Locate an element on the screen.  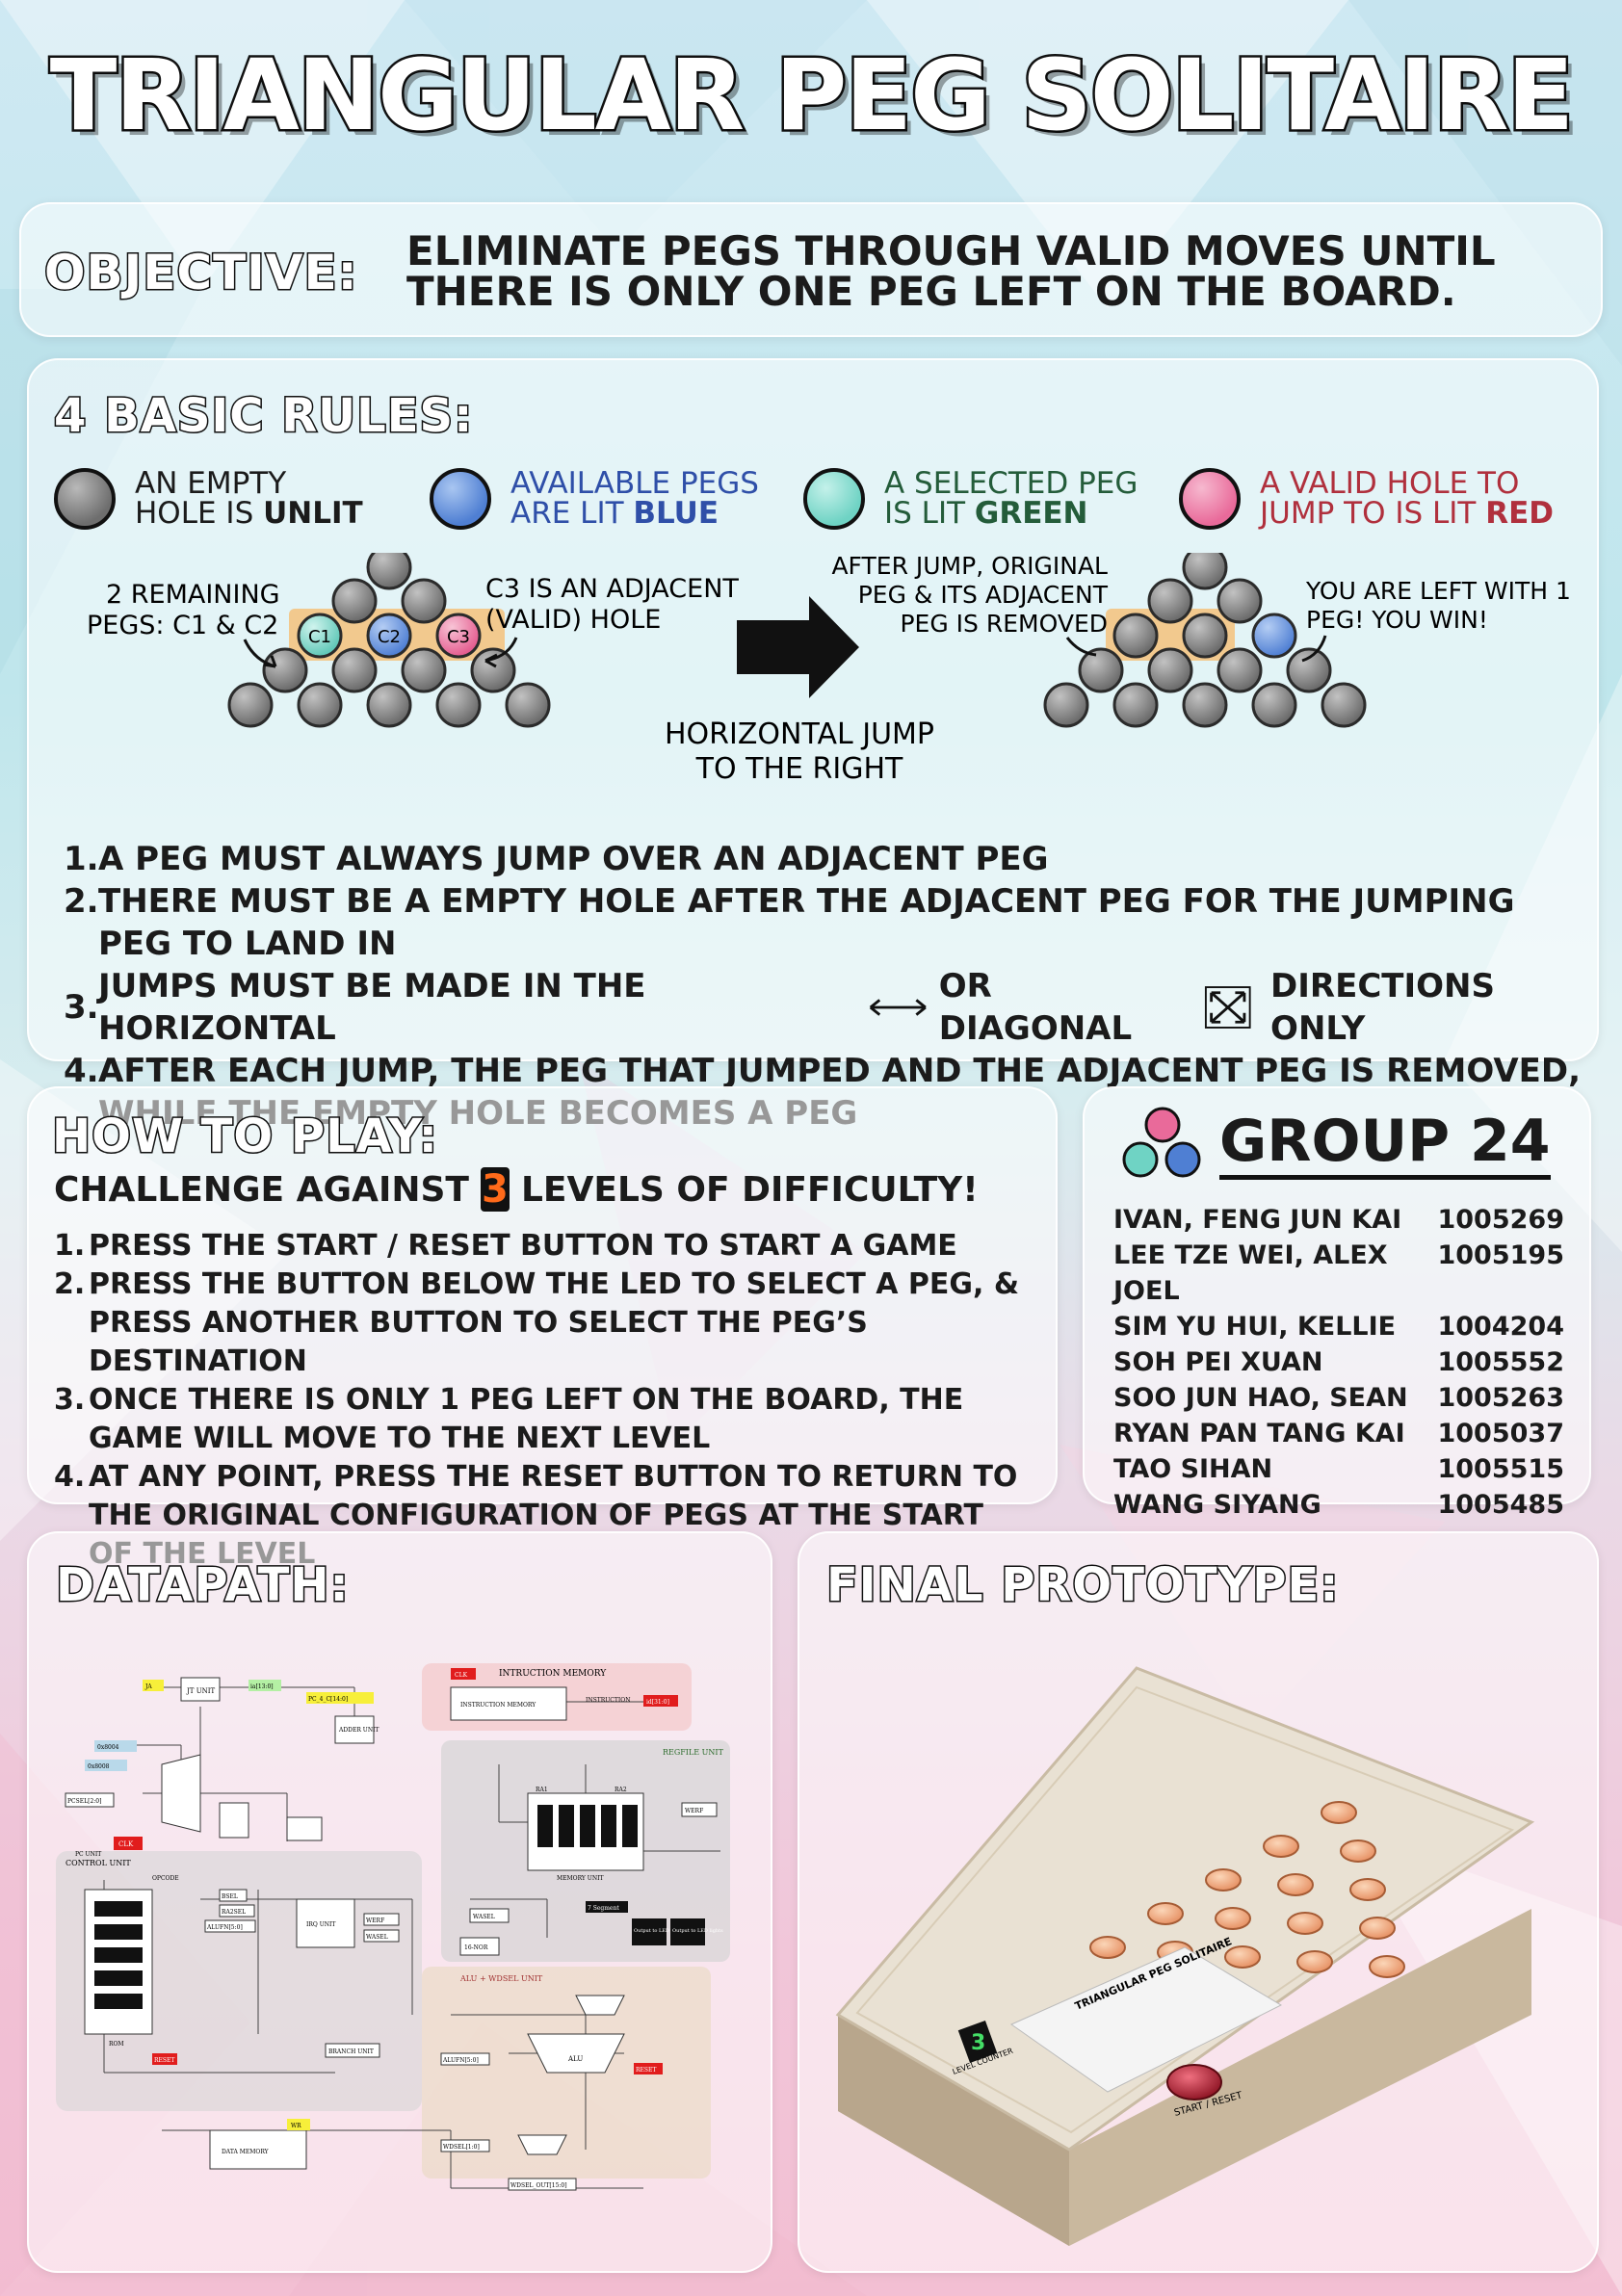
svg-text: ALU is located at coordinates (575, 2059).